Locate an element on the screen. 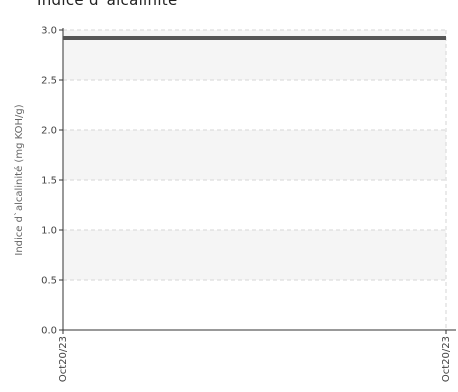 The height and width of the screenshot is (392, 458). y-tick-label: 0.0 is located at coordinates (49, 331).